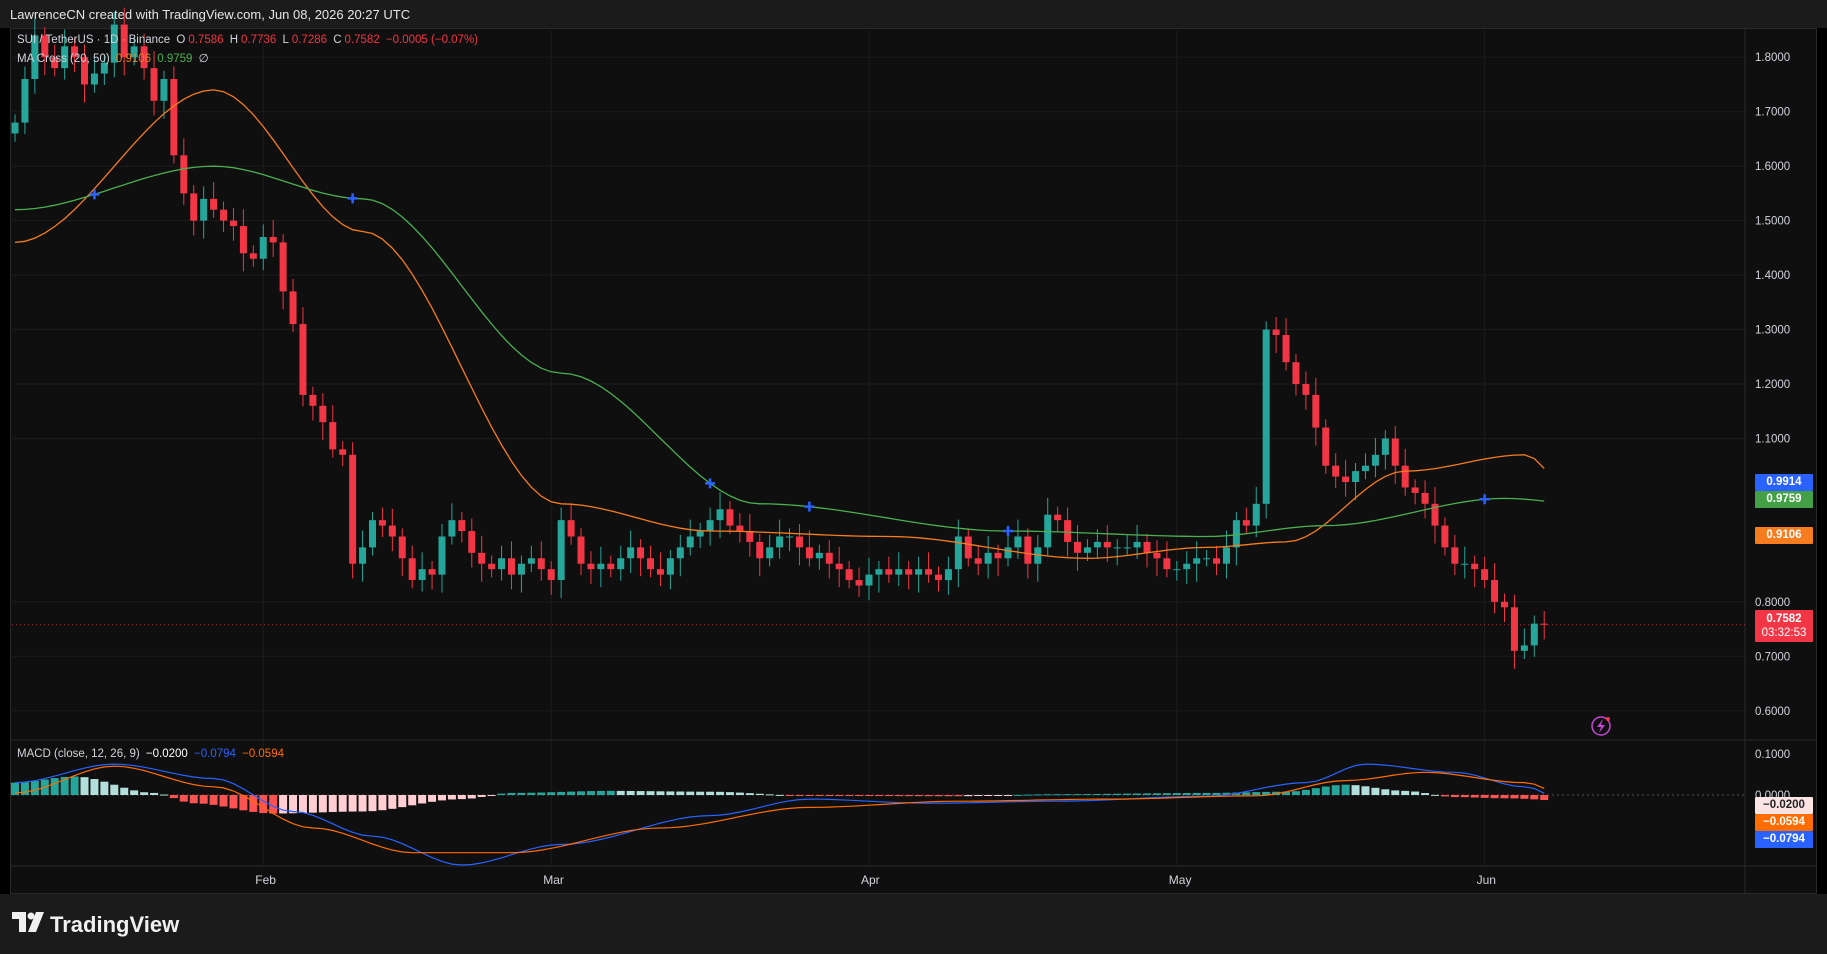  Describe the element at coordinates (78, 754) in the screenshot. I see `macd-label: MACD (close, 12, 26, 9)` at that location.